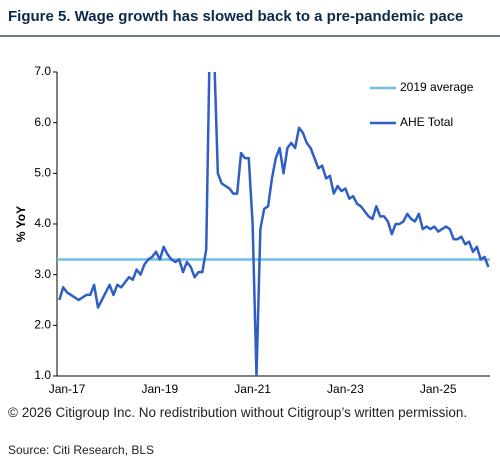  Describe the element at coordinates (21, 224) in the screenshot. I see `y-axis-label: % YoY` at that location.